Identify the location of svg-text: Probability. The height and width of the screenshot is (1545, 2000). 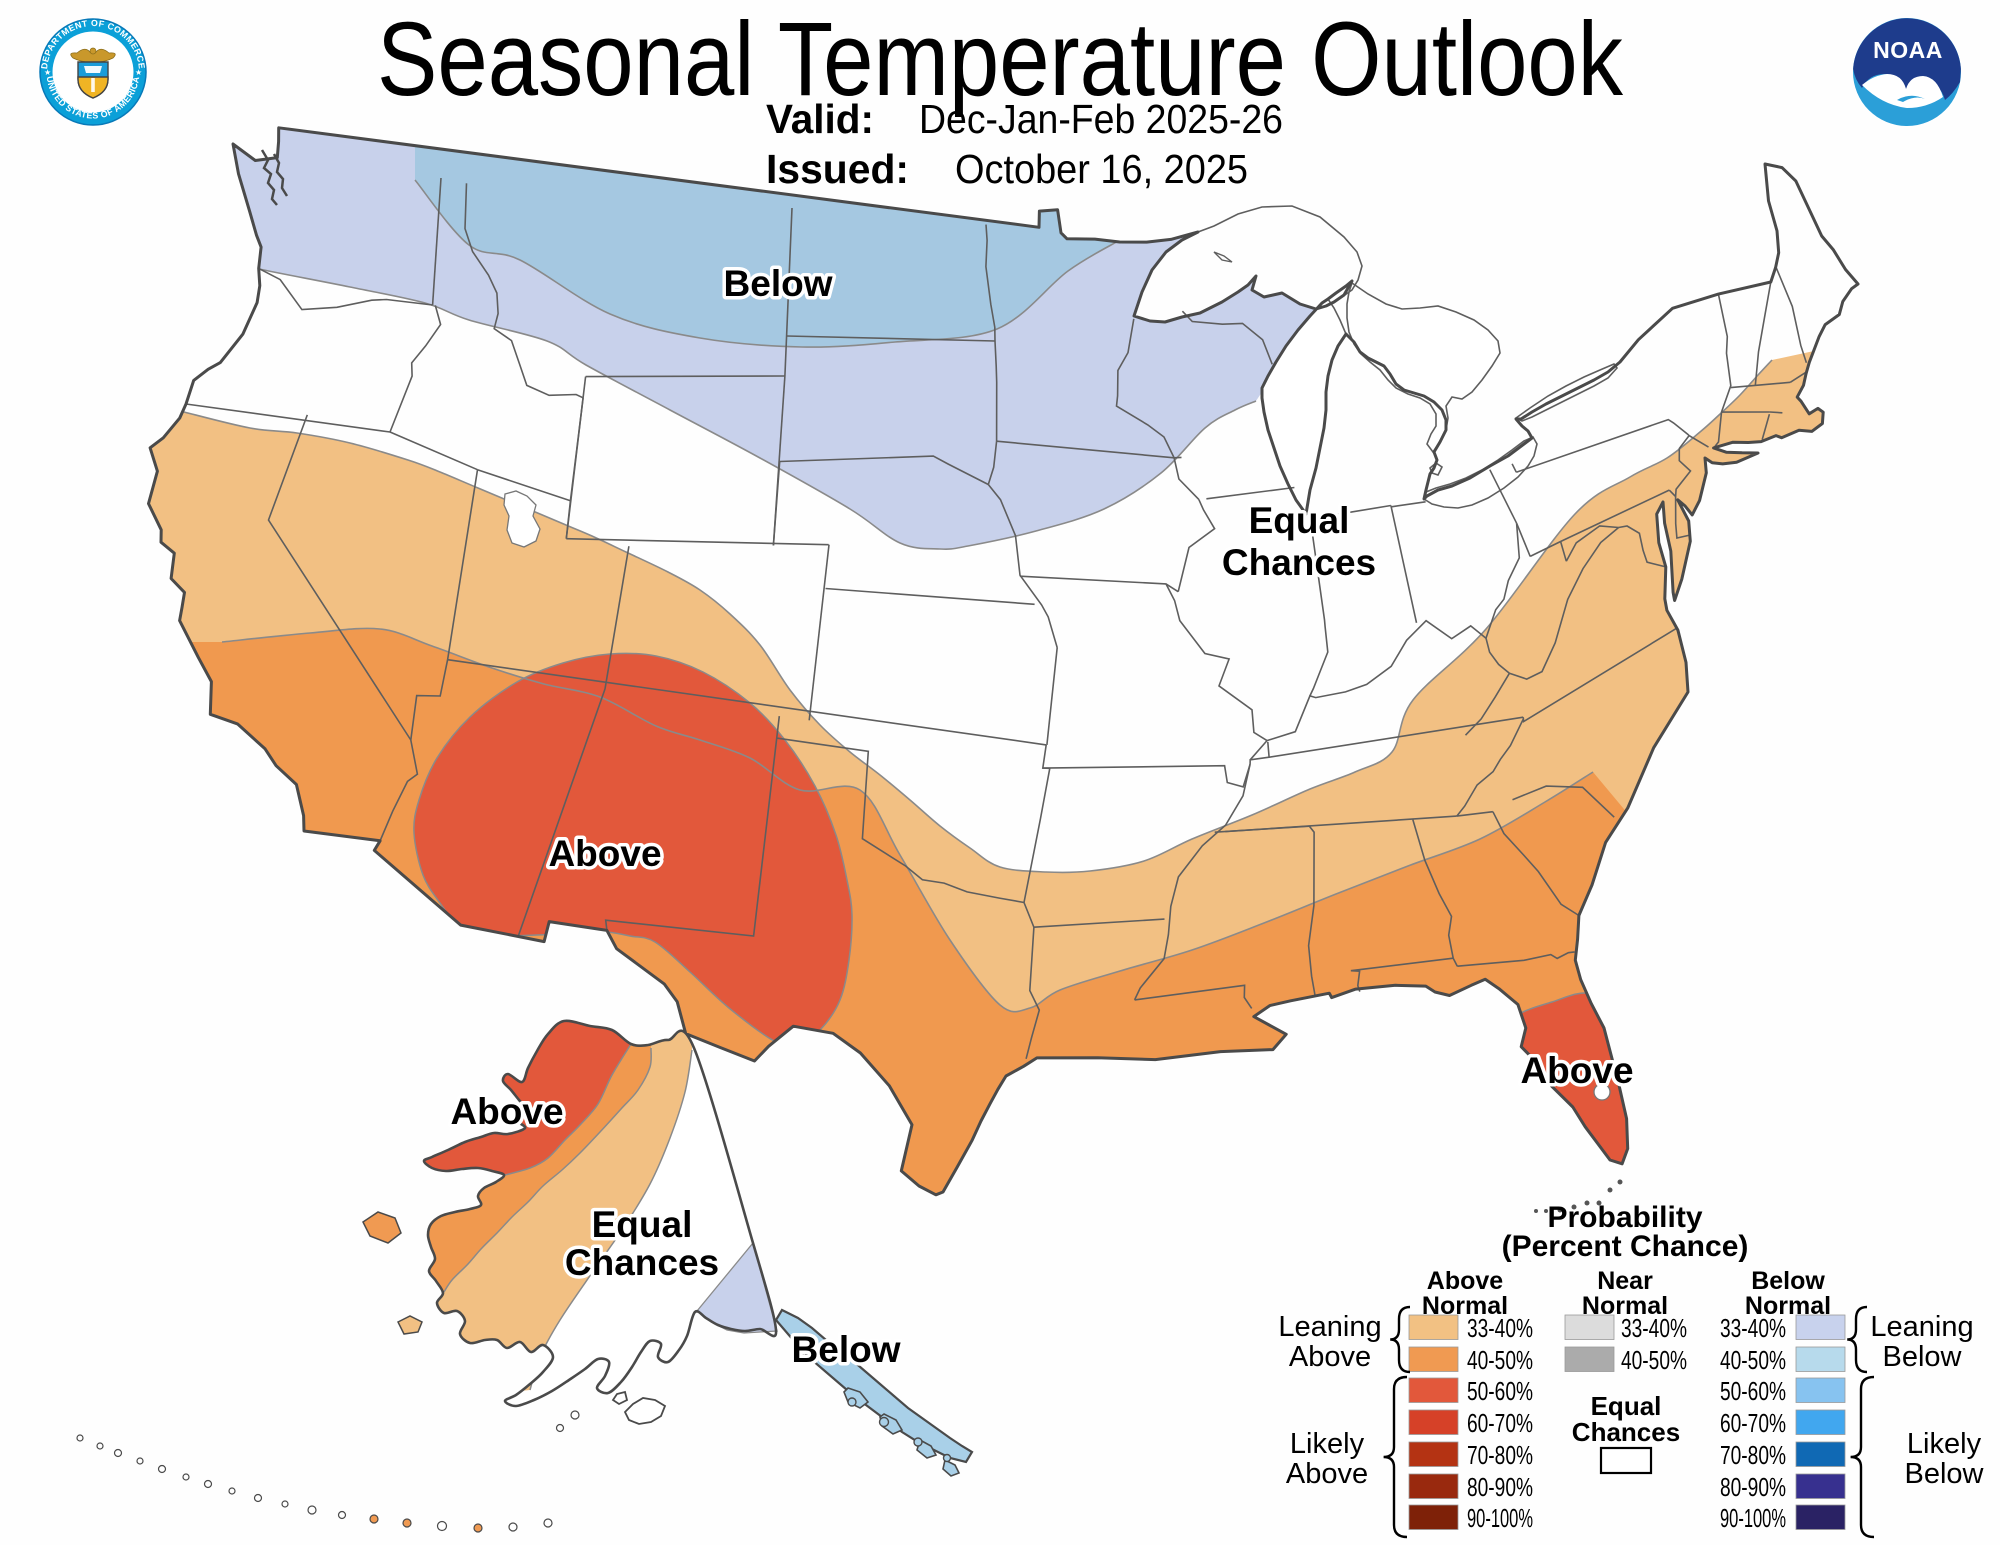
(1624, 1217).